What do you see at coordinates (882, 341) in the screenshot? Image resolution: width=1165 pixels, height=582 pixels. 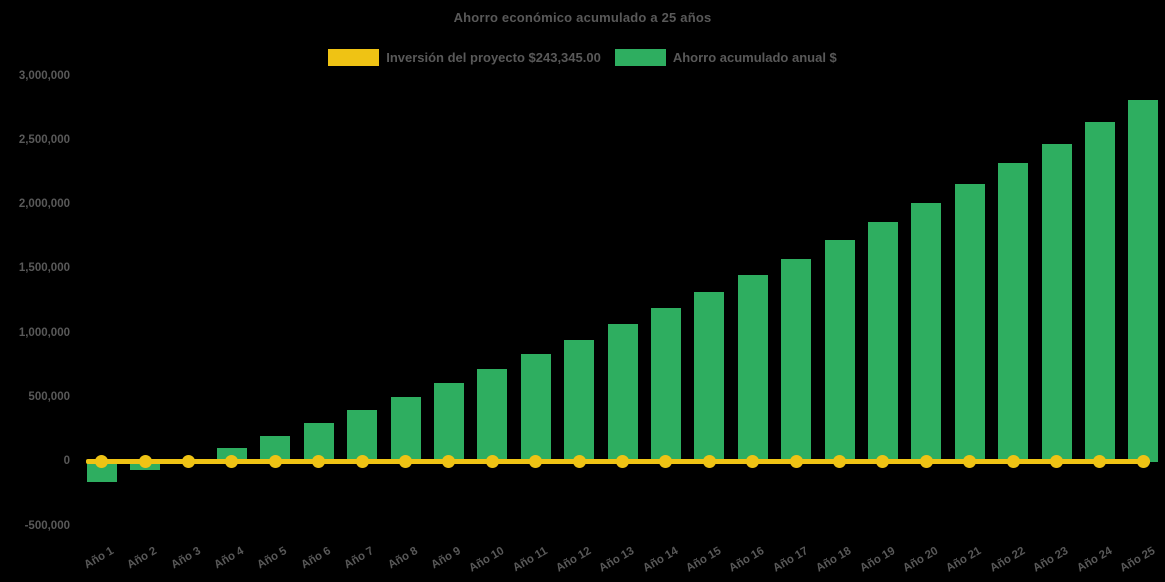 I see `bar-año-19` at bounding box center [882, 341].